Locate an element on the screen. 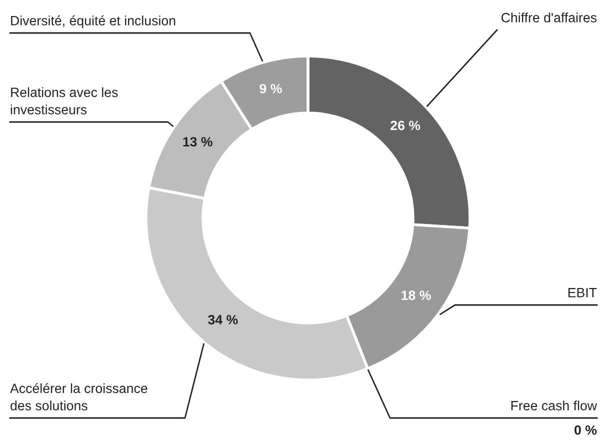 Image resolution: width=602 pixels, height=441 pixels. text: 0 % is located at coordinates (585, 430).